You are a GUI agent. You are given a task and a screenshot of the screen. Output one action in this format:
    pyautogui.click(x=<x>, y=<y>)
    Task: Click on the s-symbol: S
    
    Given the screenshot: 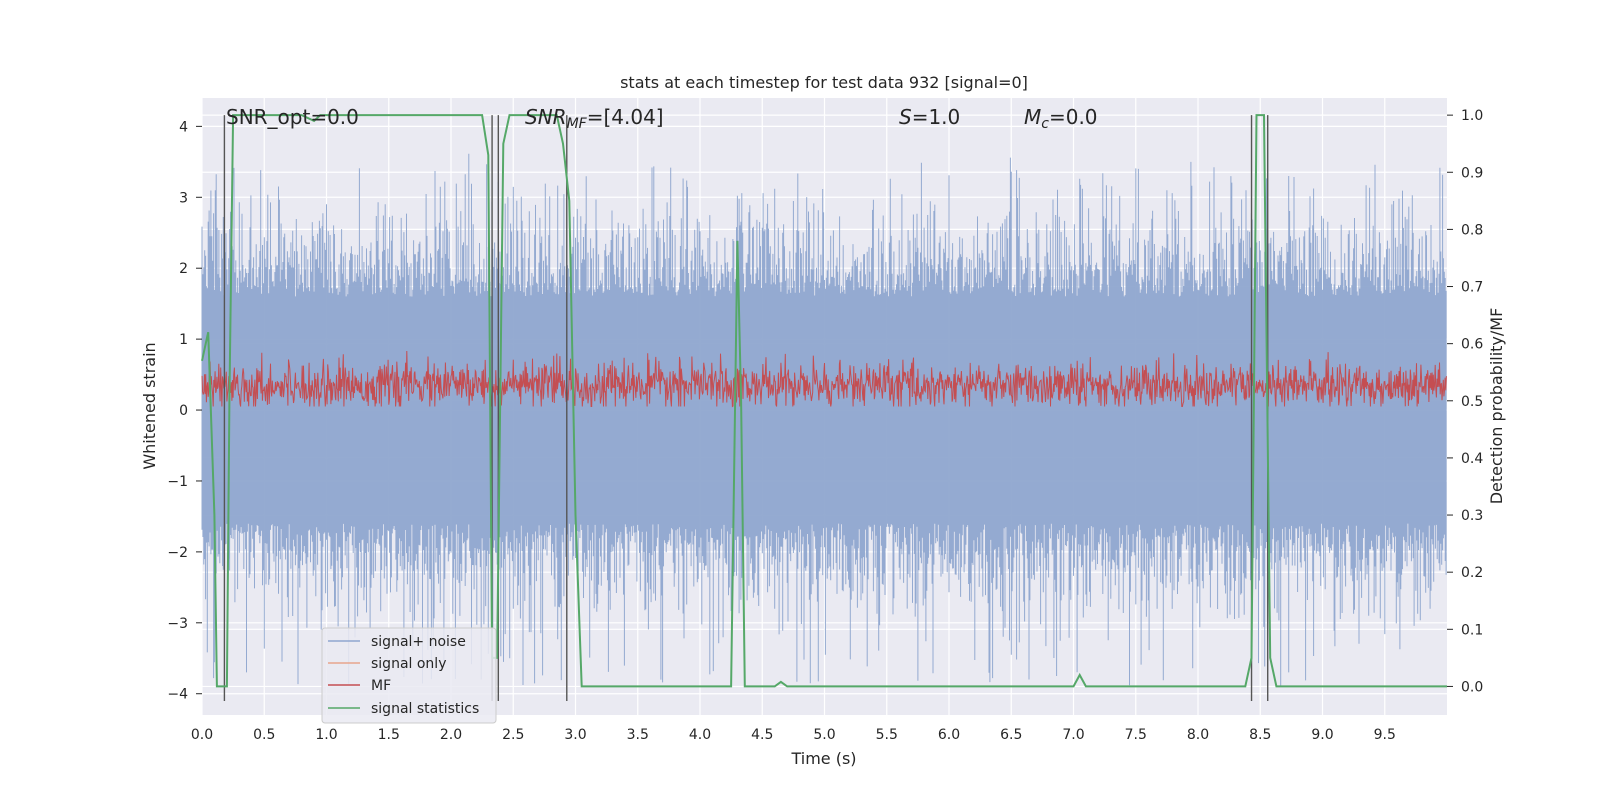 What is the action you would take?
    pyautogui.click(x=905, y=117)
    